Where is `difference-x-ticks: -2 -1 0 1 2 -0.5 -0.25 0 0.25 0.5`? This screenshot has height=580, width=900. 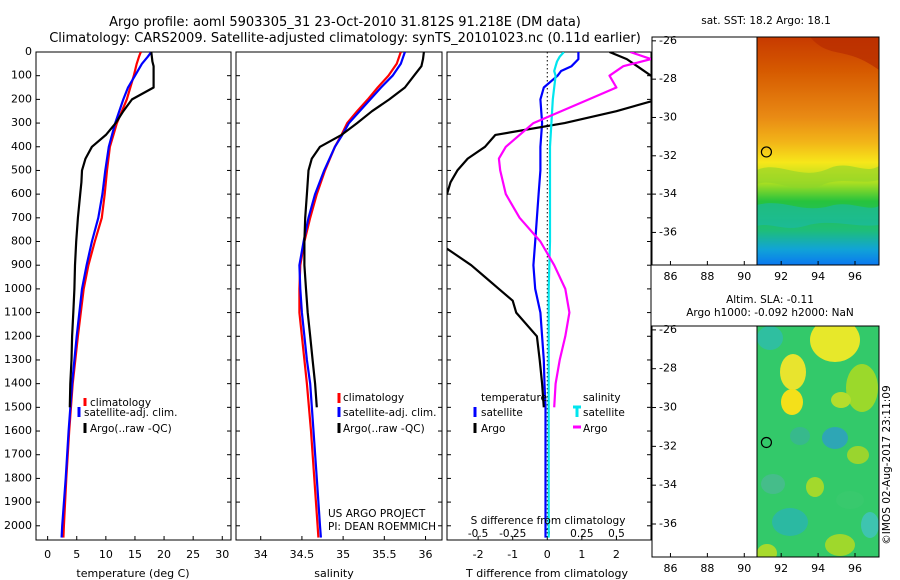 difference-x-ticks: -2 -1 0 1 2 -0.5 -0.25 0 0.25 0.5 is located at coordinates (546, 544).